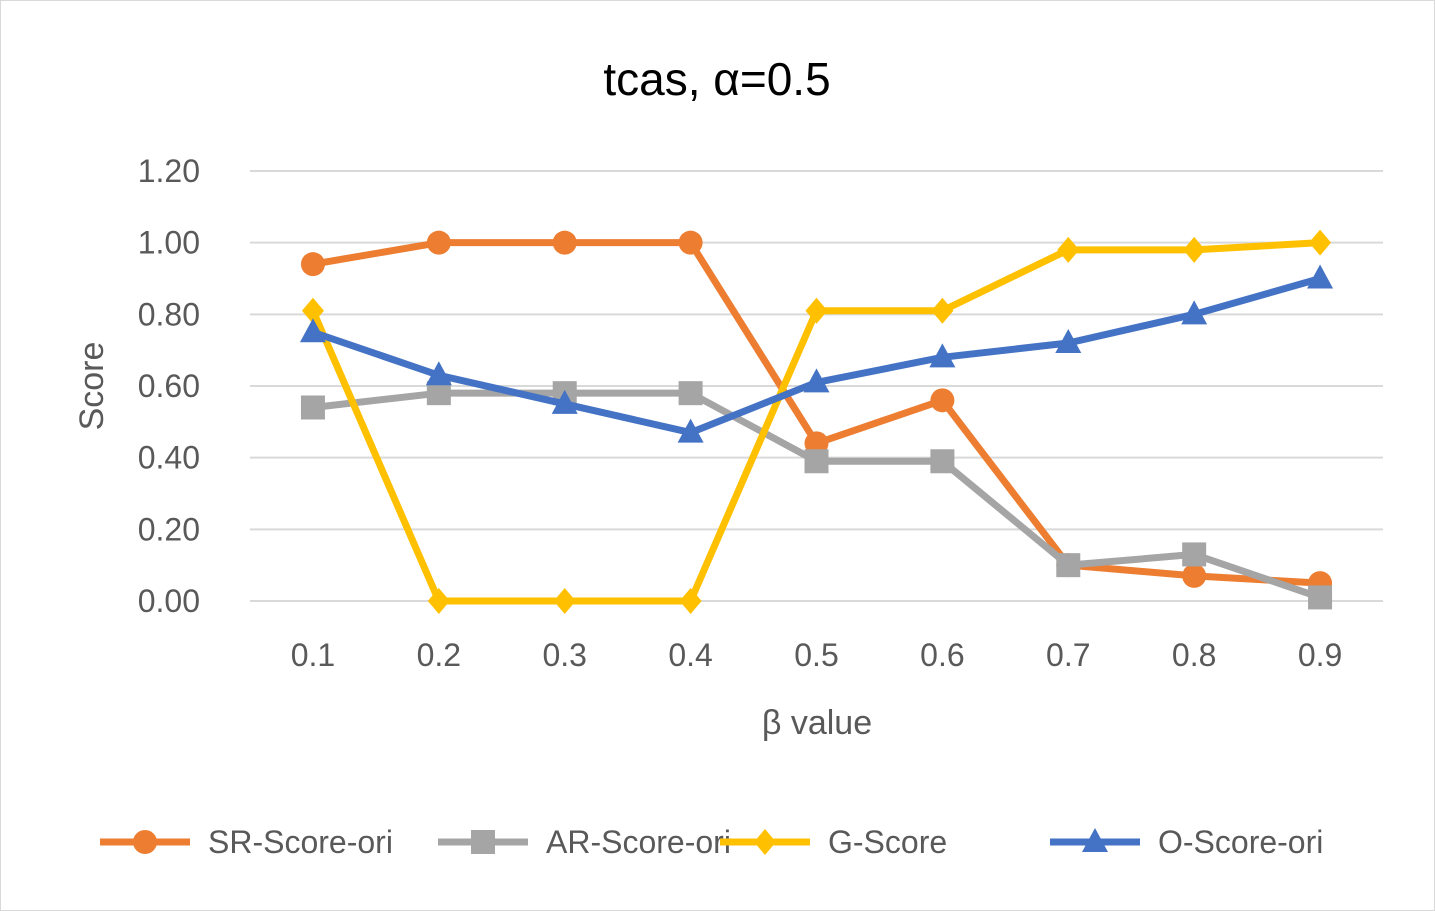 The height and width of the screenshot is (911, 1435). What do you see at coordinates (169, 171) in the screenshot?
I see `y-tick-label: 1.20` at bounding box center [169, 171].